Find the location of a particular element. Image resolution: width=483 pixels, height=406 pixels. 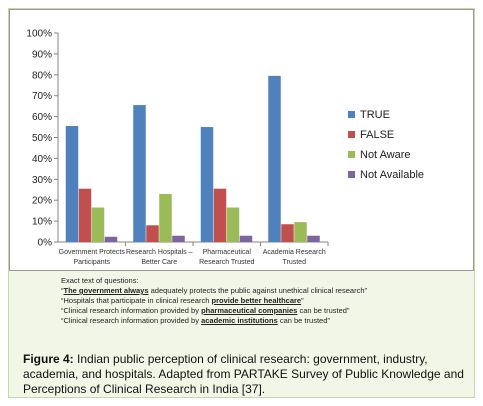

y-tick-label: 80% is located at coordinates (42, 75).